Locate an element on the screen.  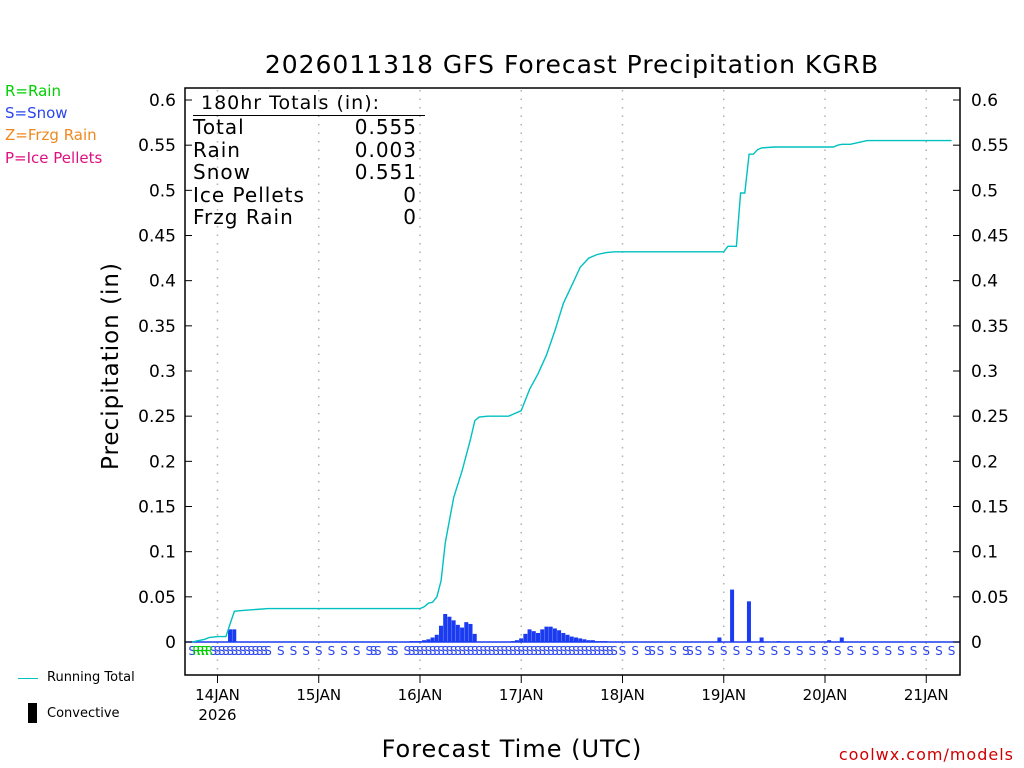
totals-row-label: Rain is located at coordinates (217, 149).